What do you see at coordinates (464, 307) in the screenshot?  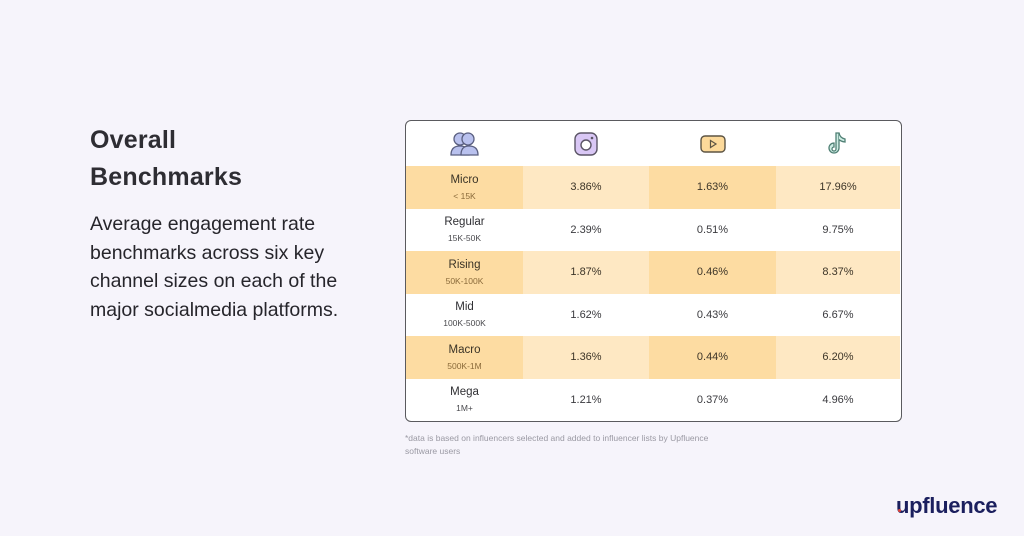 I see `tier-name: Mid` at bounding box center [464, 307].